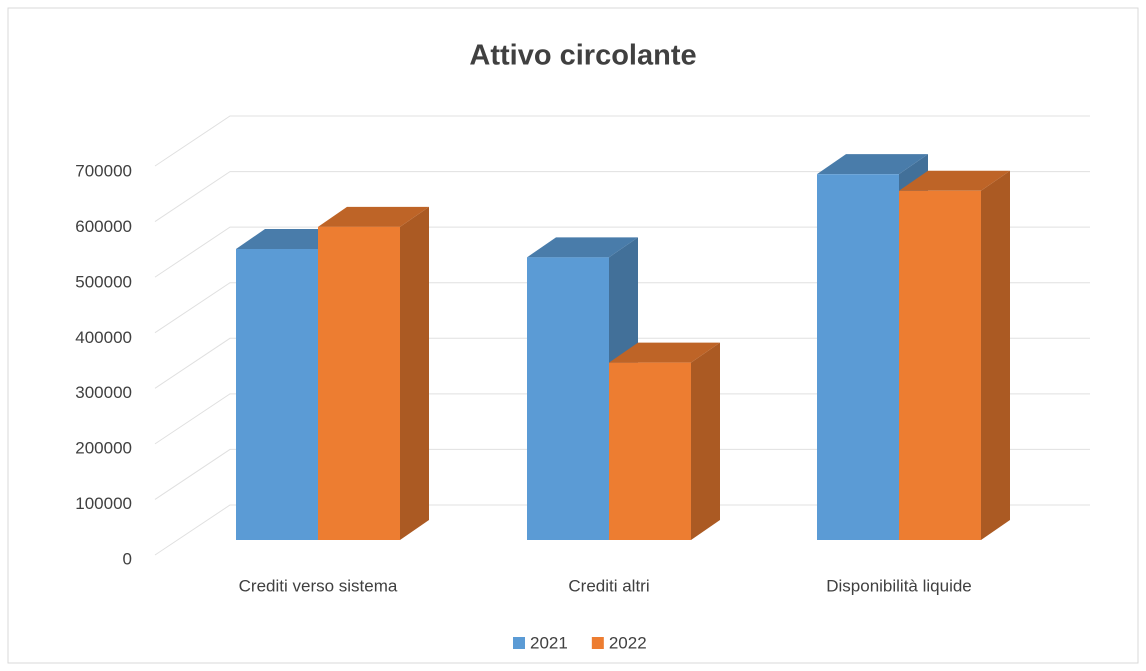  What do you see at coordinates (127, 558) in the screenshot?
I see `y-tick-label: 0` at bounding box center [127, 558].